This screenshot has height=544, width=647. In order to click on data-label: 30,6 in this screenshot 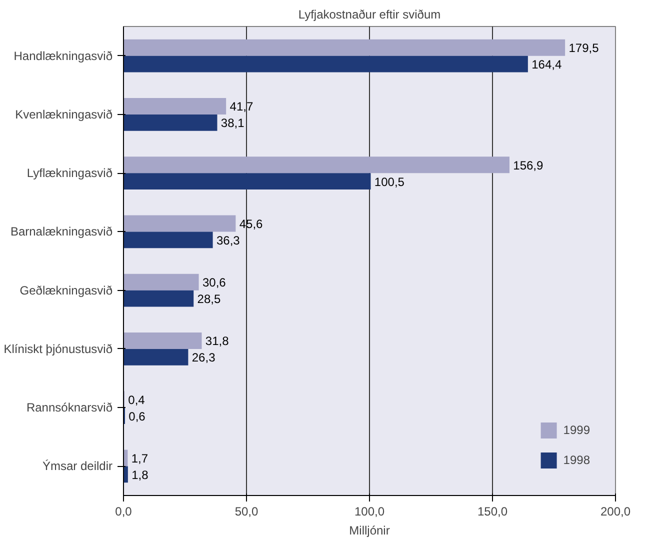, I will do `click(214, 283)`.